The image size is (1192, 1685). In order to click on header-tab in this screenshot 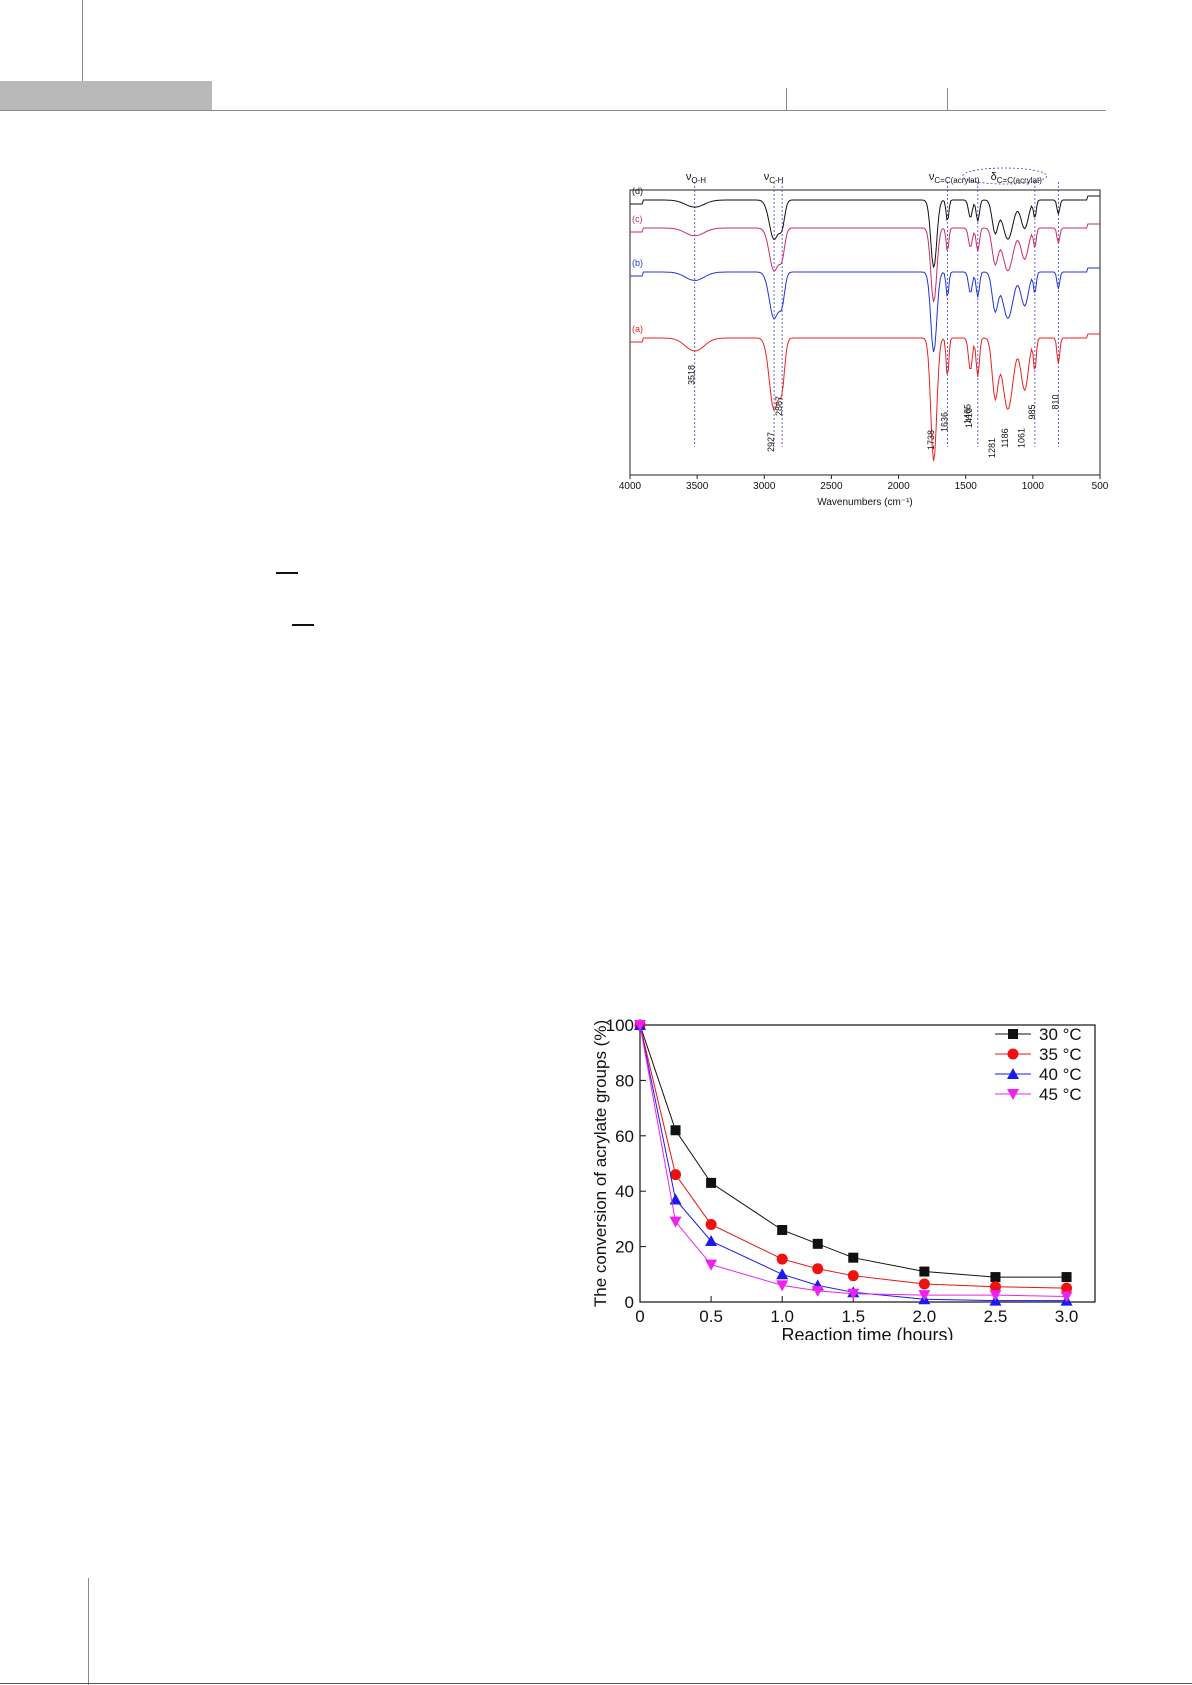, I will do `click(106, 96)`.